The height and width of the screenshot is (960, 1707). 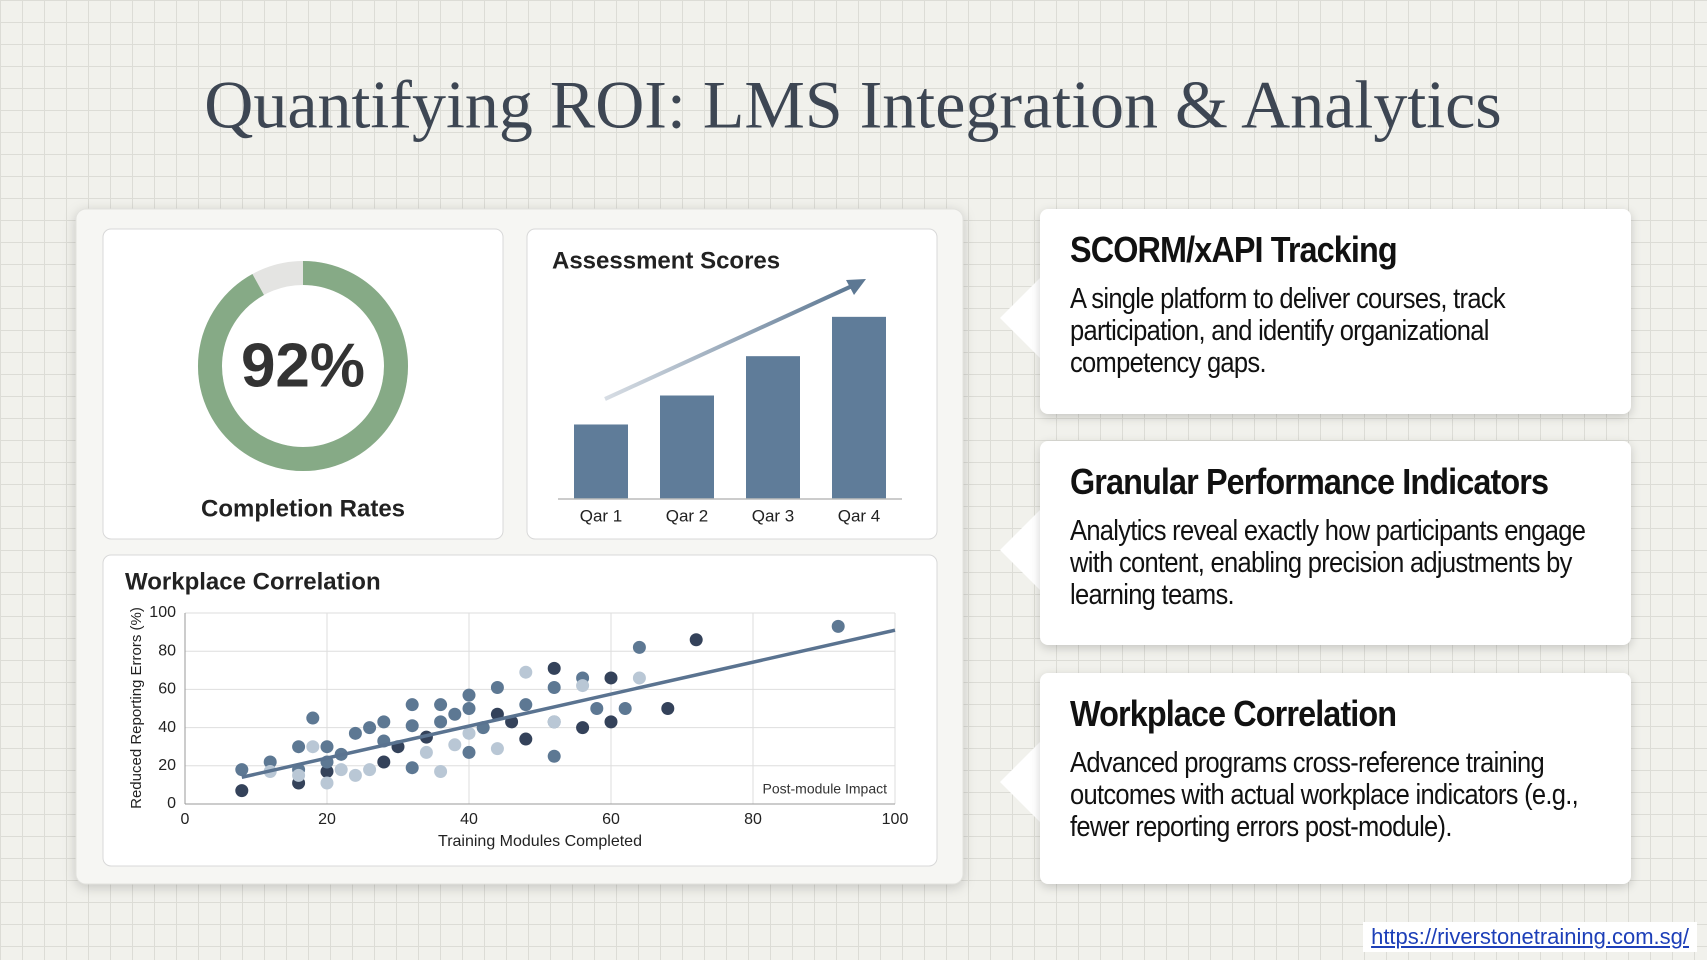 What do you see at coordinates (167, 727) in the screenshot?
I see `y-tick-label: 40` at bounding box center [167, 727].